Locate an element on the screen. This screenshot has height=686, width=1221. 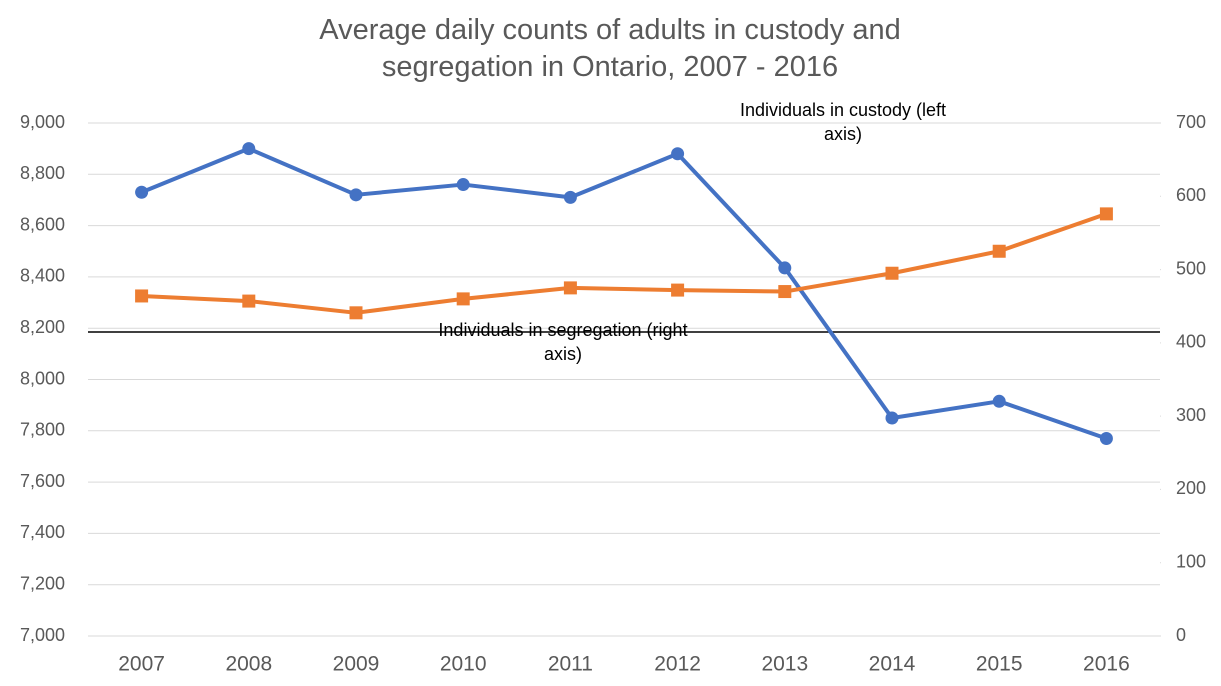
y-tick-label: 8,800 is located at coordinates (42, 173).